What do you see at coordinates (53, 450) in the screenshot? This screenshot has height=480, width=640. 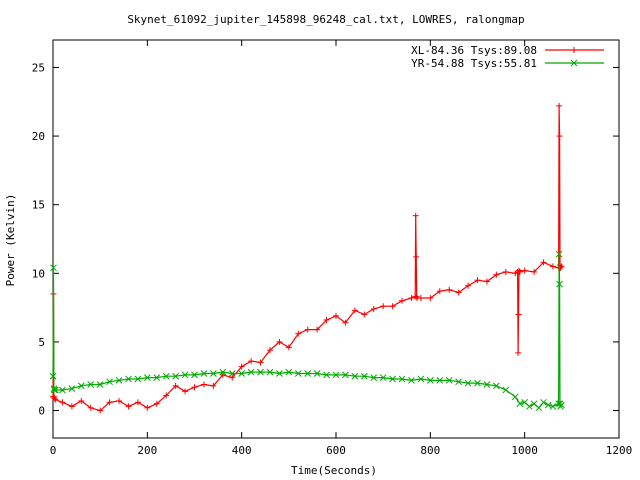 I see `x-tick-label-0: 0` at bounding box center [53, 450].